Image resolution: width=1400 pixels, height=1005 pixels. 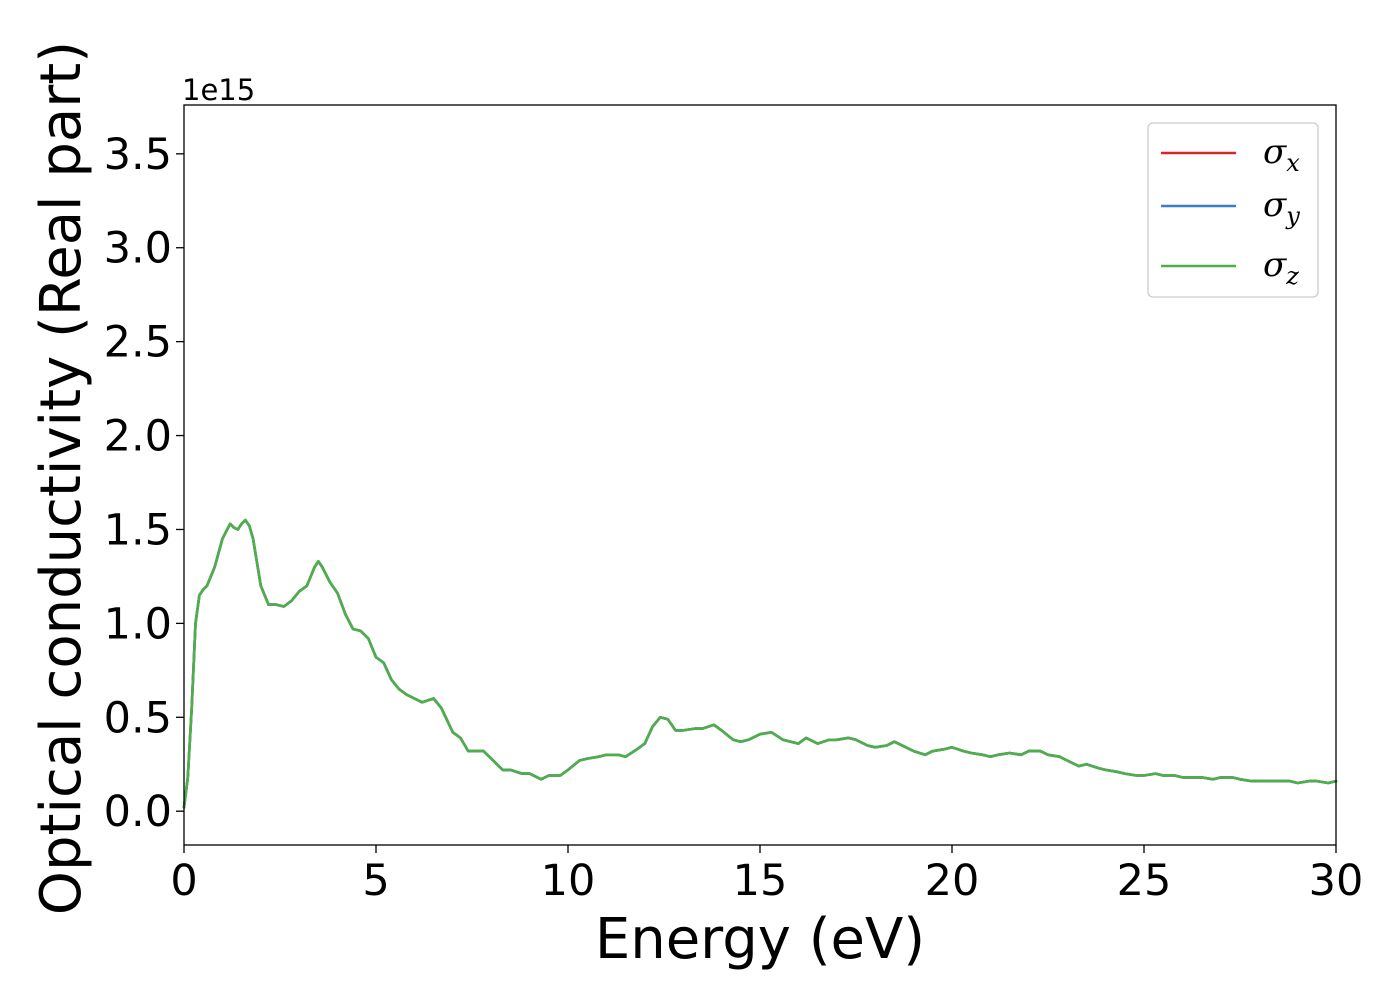 What do you see at coordinates (138, 437) in the screenshot?
I see `y-tick-label: 2.0` at bounding box center [138, 437].